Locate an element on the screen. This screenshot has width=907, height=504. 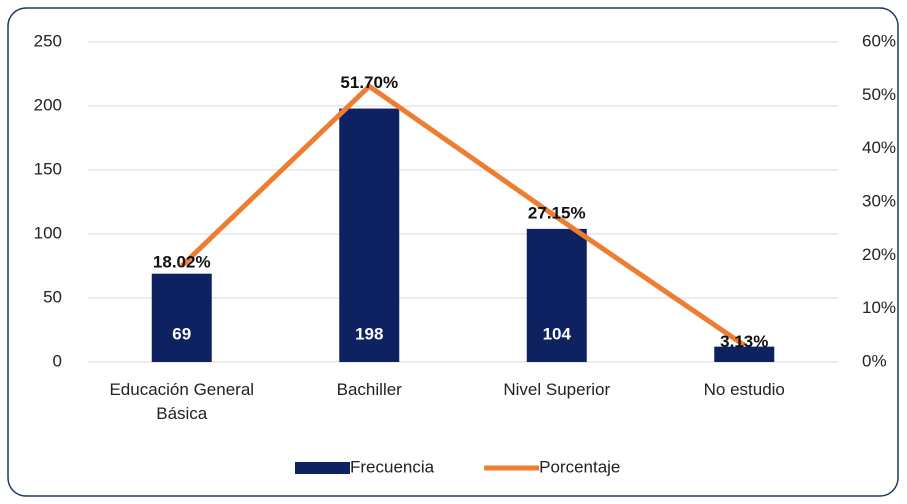
line-value-label: 18.02% is located at coordinates (182, 261).